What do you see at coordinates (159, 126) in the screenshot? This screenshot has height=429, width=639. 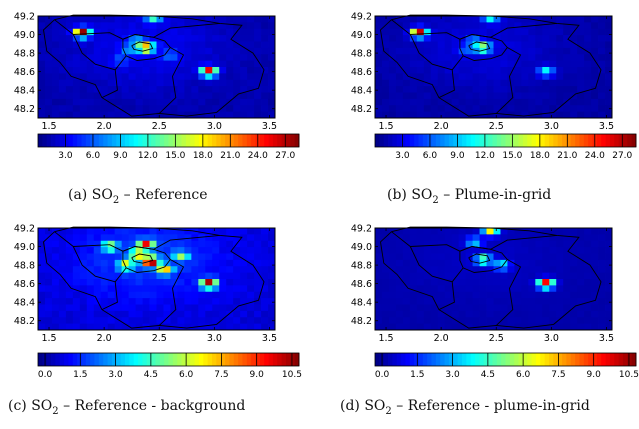 I see `x-tick-label: 2.5` at bounding box center [159, 126].